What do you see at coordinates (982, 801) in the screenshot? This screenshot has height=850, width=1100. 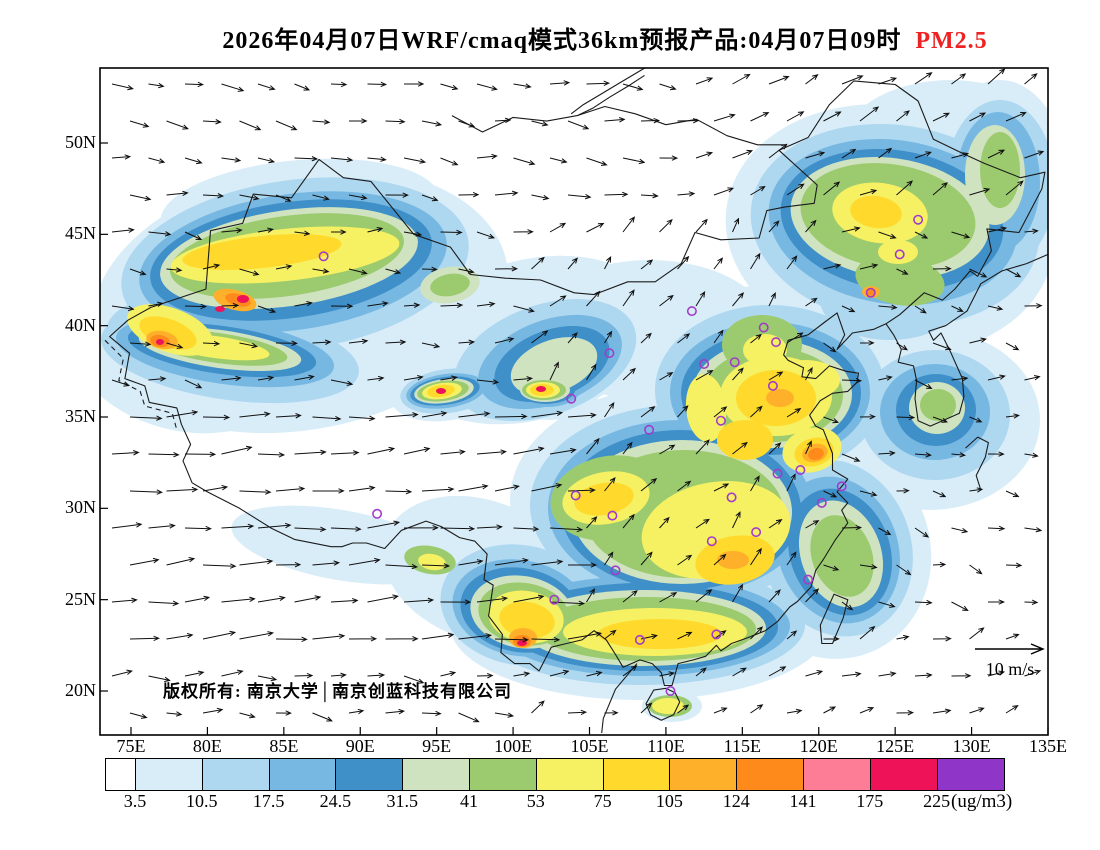 I see `colorbar-unit-label: (ug/m3)` at bounding box center [982, 801].